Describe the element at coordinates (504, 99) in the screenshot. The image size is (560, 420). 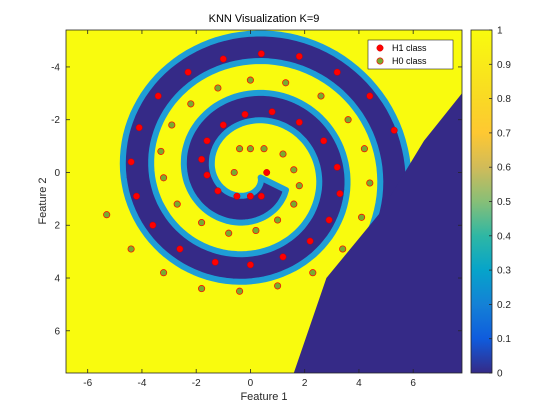
I see `colorbar-tick-label: 0.8` at that location.